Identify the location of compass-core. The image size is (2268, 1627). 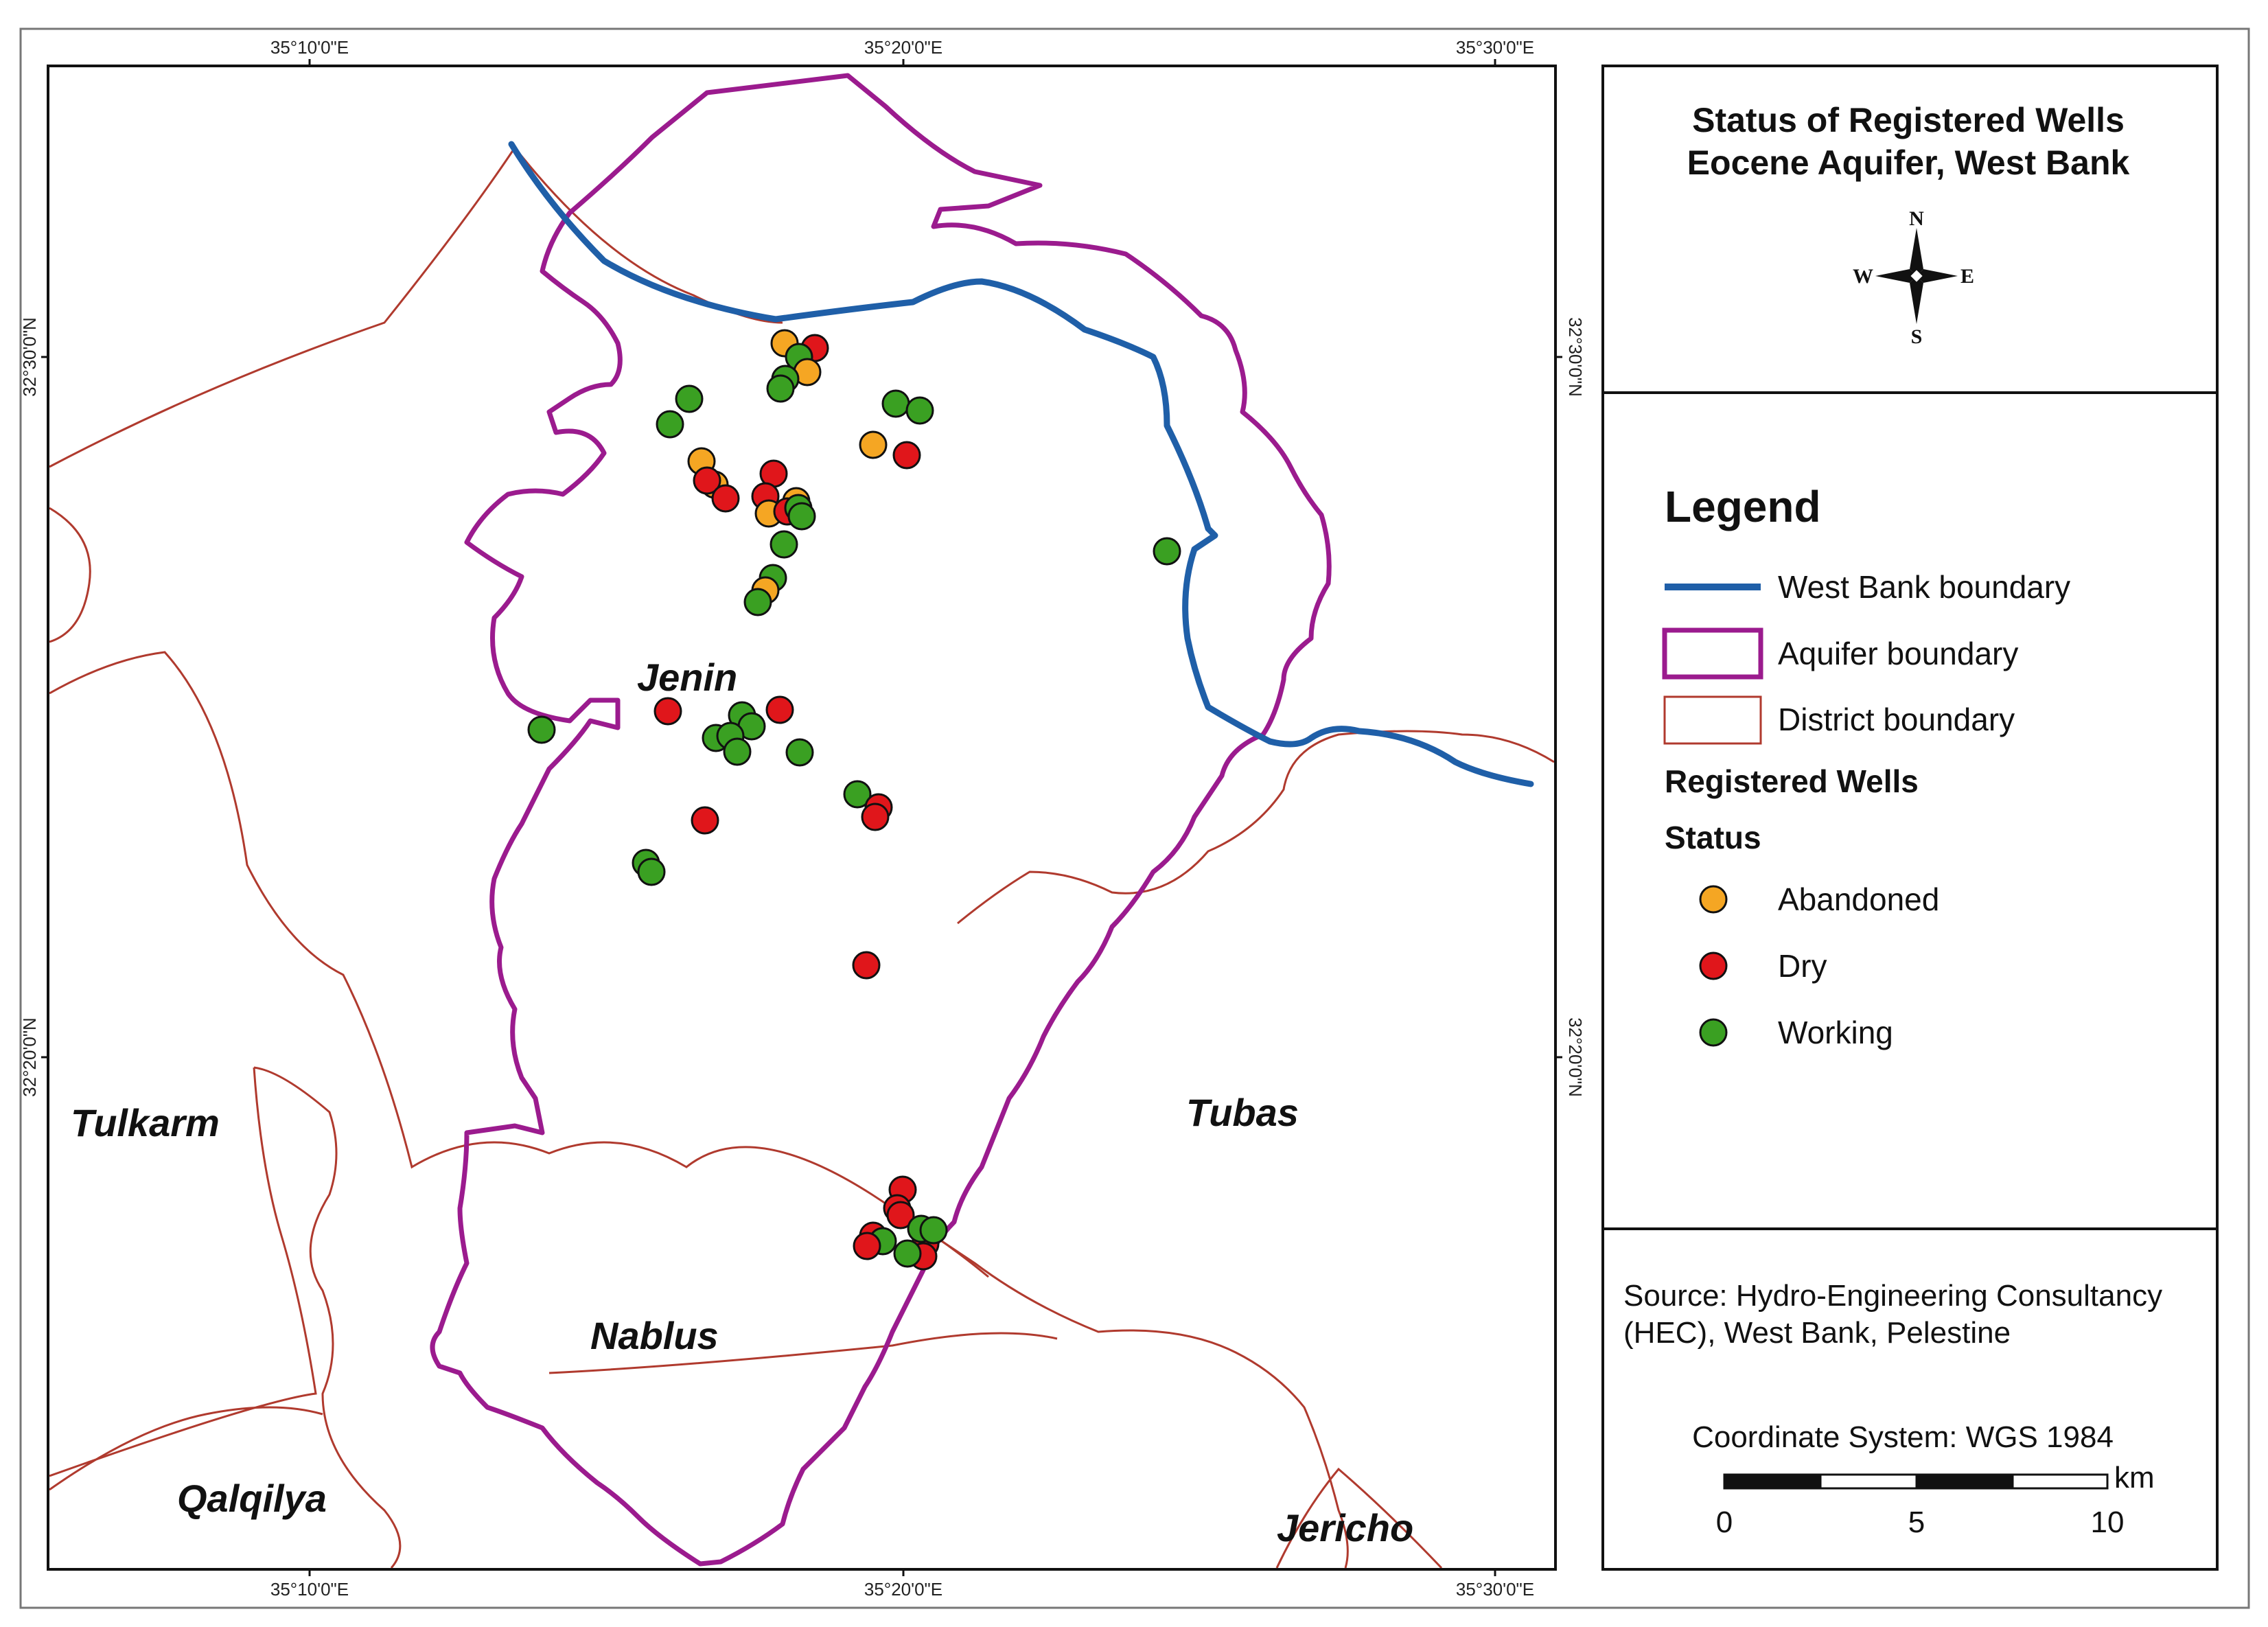
(1916, 276).